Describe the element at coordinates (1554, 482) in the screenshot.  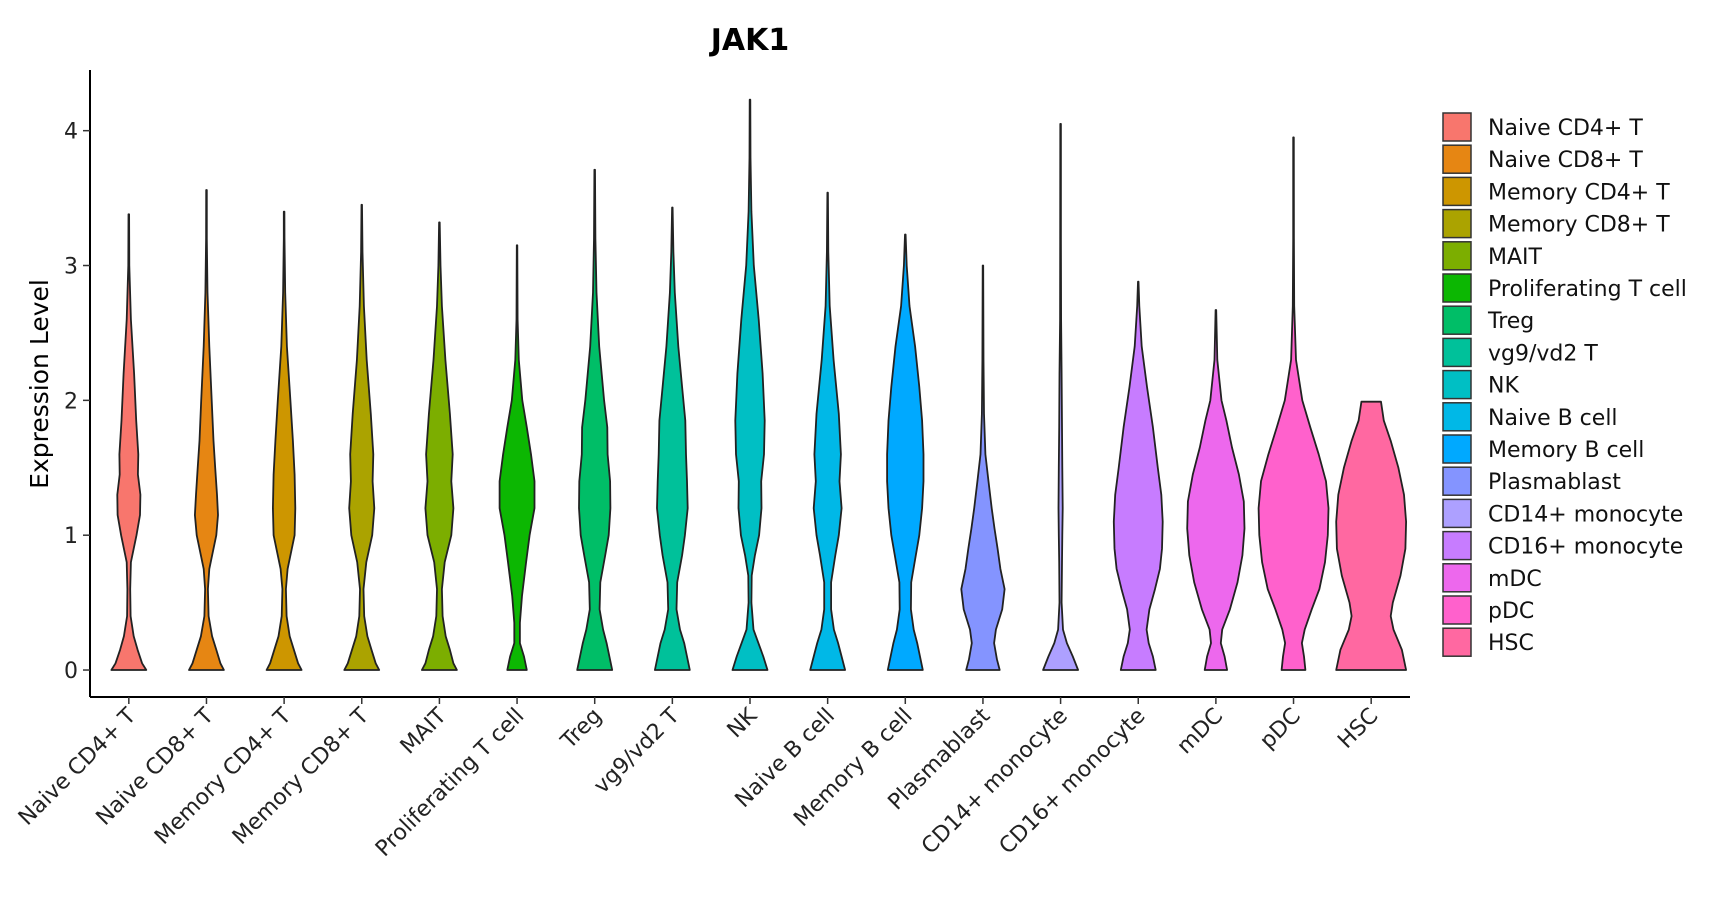
I see `legend-label: Plasmablast` at that location.